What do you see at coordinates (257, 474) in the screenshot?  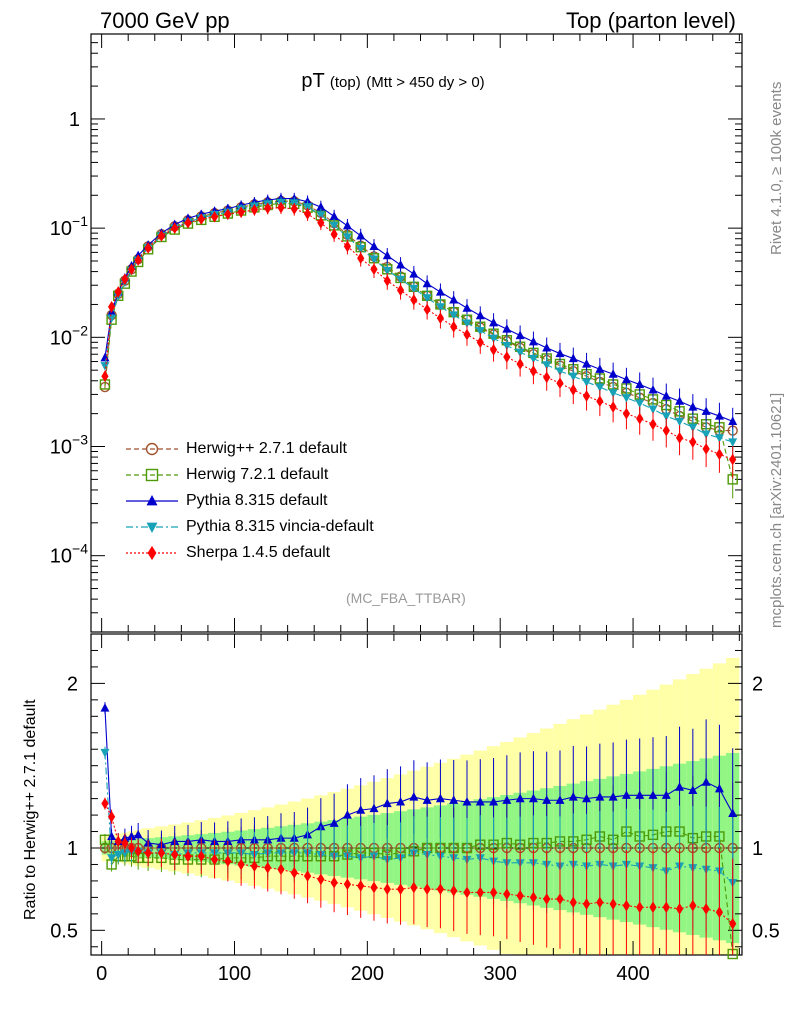 I see `legend-label: Herwig 7.2.1 default` at bounding box center [257, 474].